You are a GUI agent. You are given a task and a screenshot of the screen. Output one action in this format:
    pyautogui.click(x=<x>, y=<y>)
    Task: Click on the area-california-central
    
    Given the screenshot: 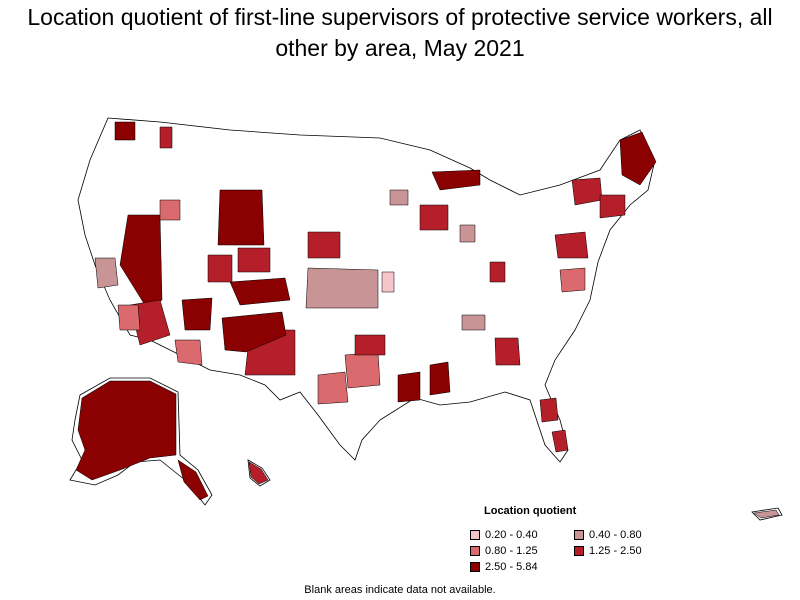 What is the action you would take?
    pyautogui.click(x=106, y=273)
    